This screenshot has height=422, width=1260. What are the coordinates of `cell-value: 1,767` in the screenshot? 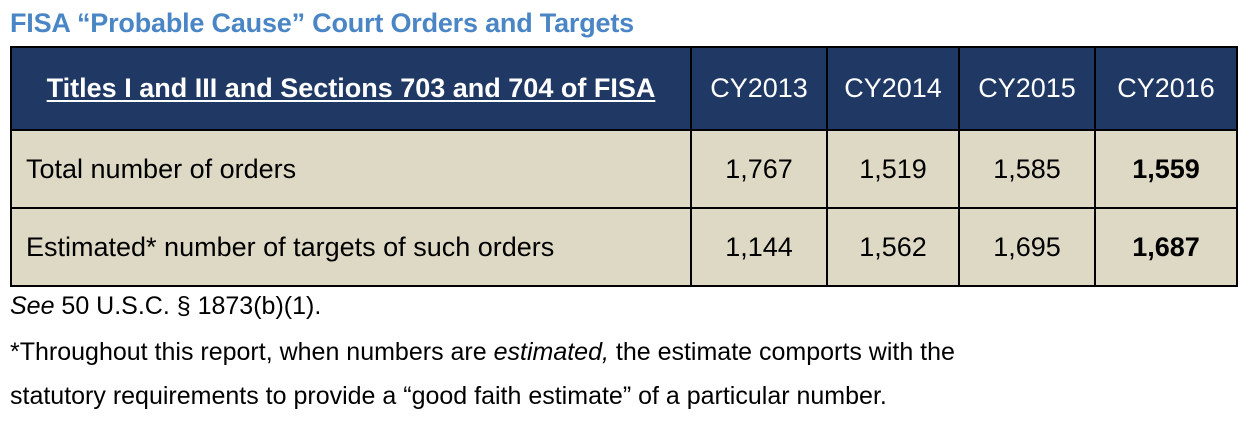 It's located at (759, 169).